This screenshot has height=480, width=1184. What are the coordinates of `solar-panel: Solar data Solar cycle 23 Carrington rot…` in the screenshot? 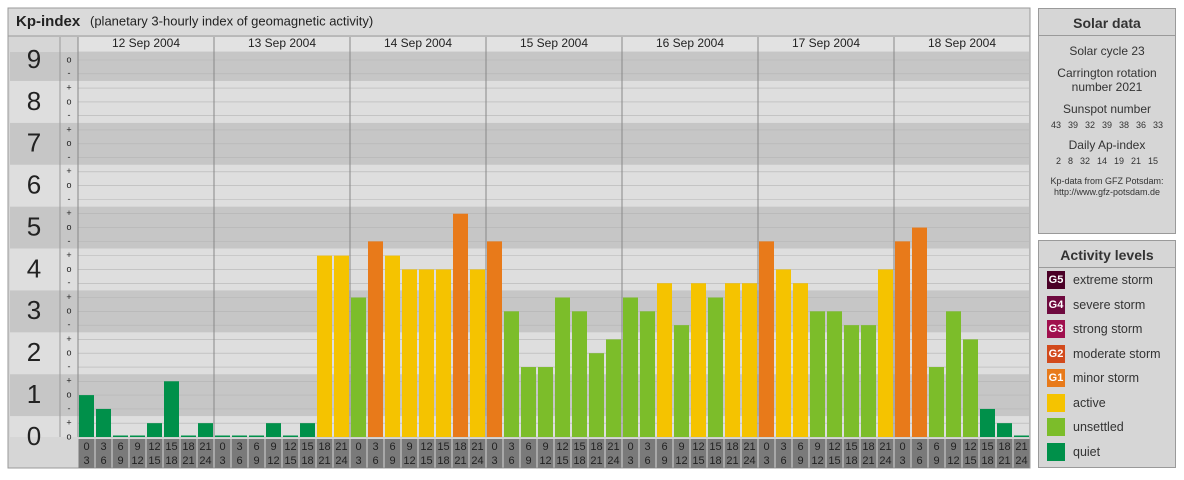 It's located at (1107, 121).